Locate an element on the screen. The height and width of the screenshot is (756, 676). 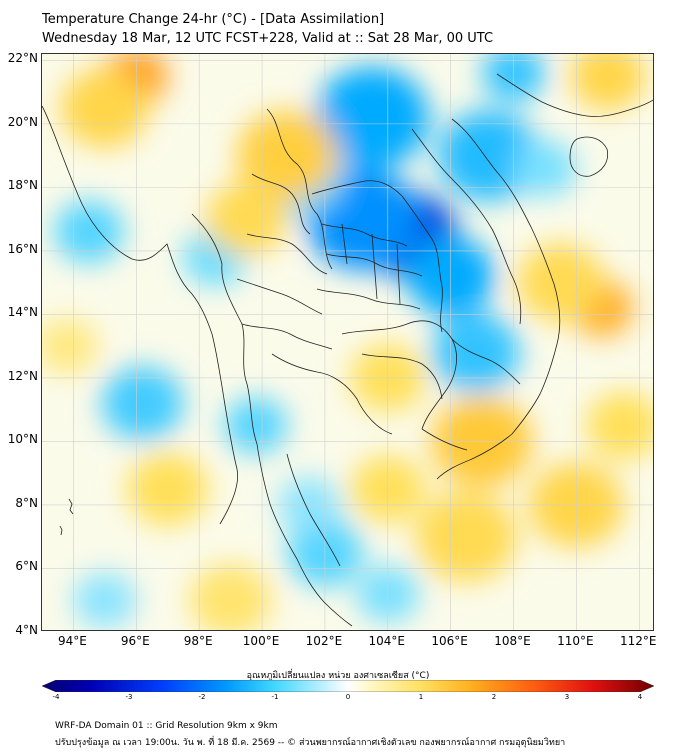
latitude-label: 16°N is located at coordinates (22, 248).